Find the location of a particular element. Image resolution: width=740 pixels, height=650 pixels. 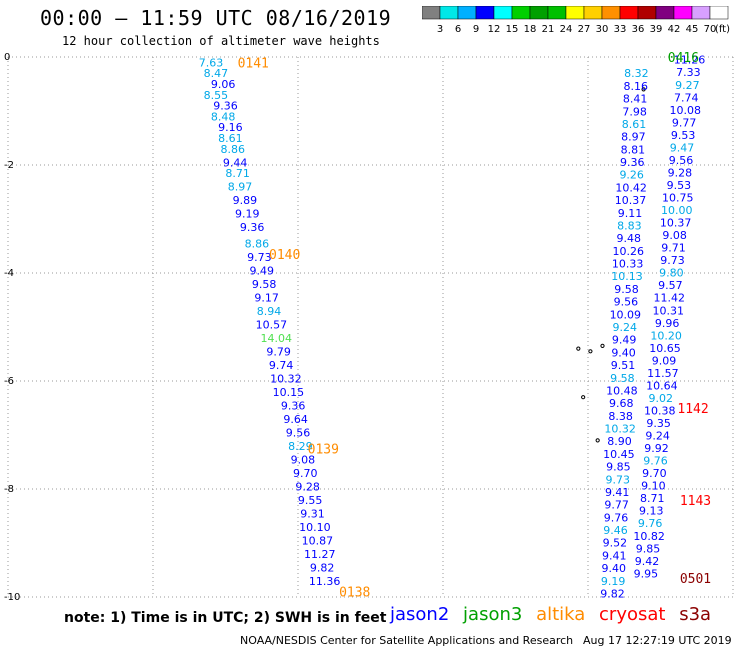

colorbar-swatch is located at coordinates (719, 13).